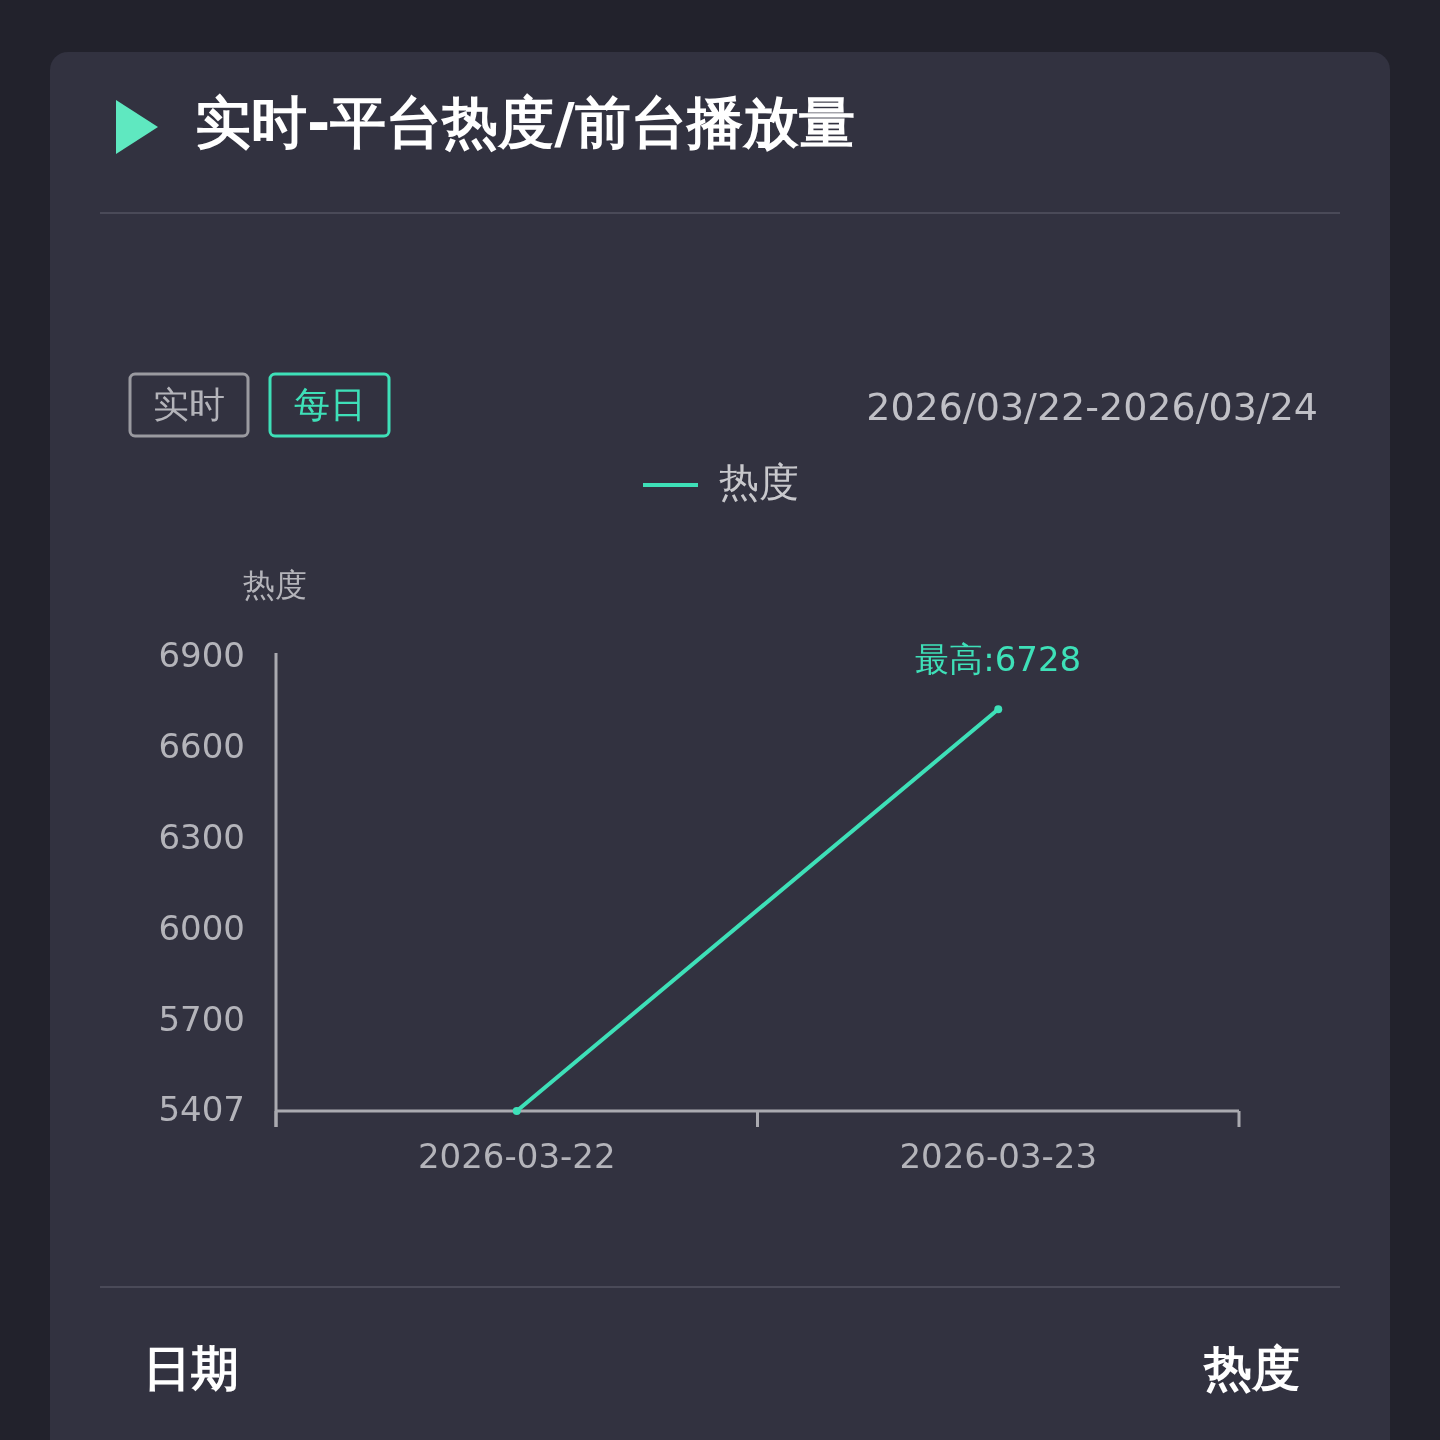  I want to click on title: 实时-平台热度/前台播放量, so click(525, 123).